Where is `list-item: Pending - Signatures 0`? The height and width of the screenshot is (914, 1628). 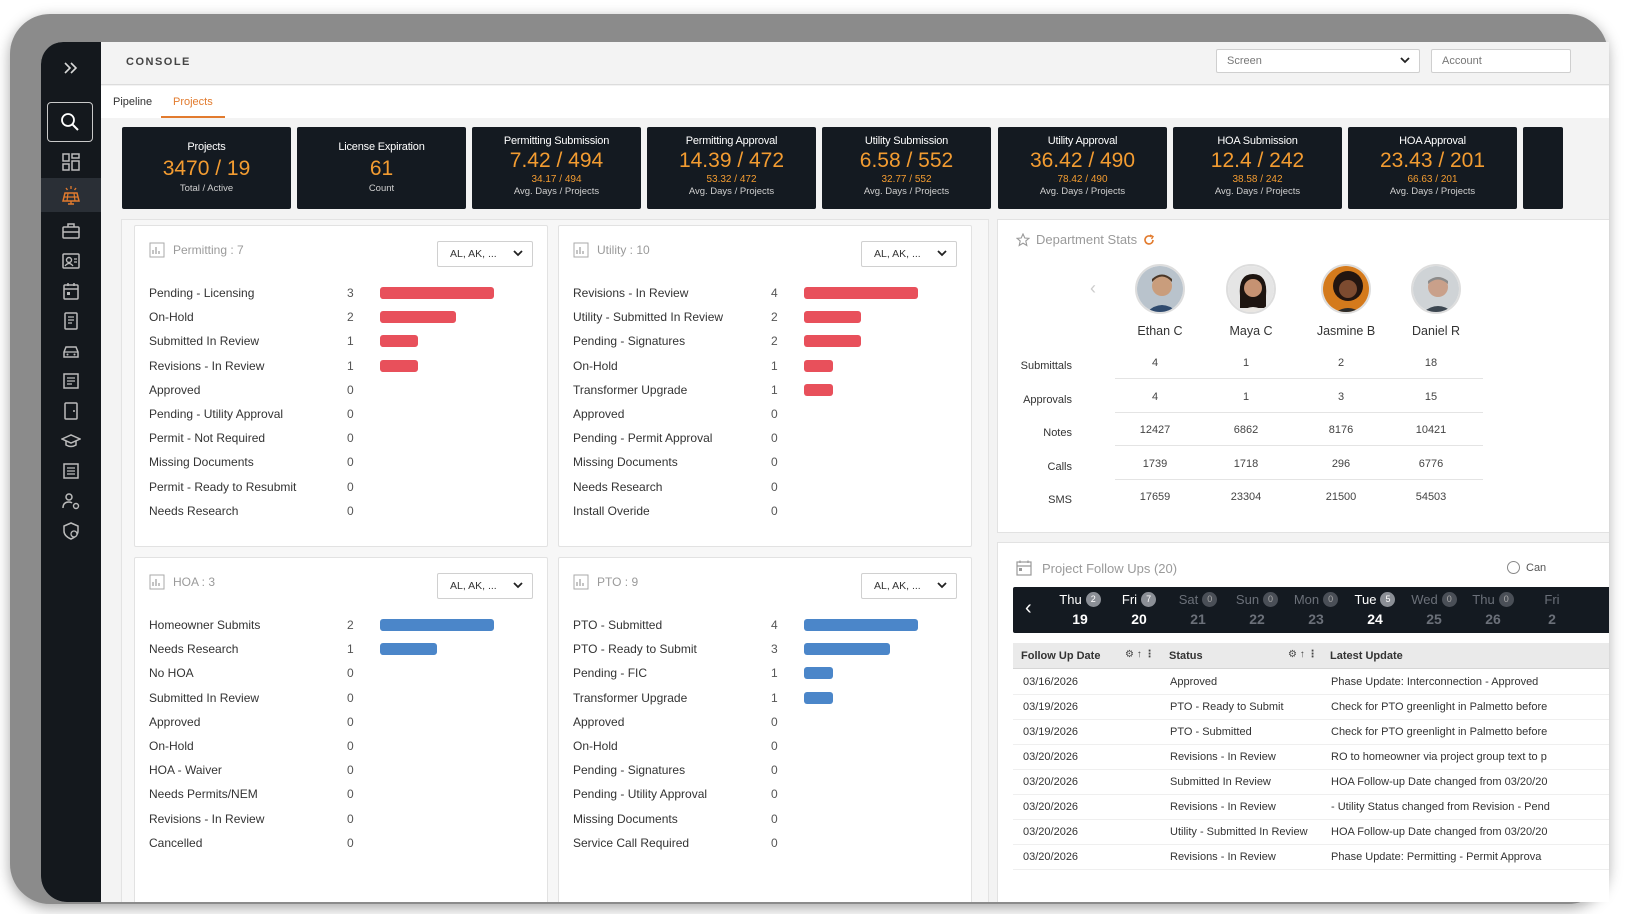
list-item: Pending - Signatures 0 is located at coordinates (765, 771).